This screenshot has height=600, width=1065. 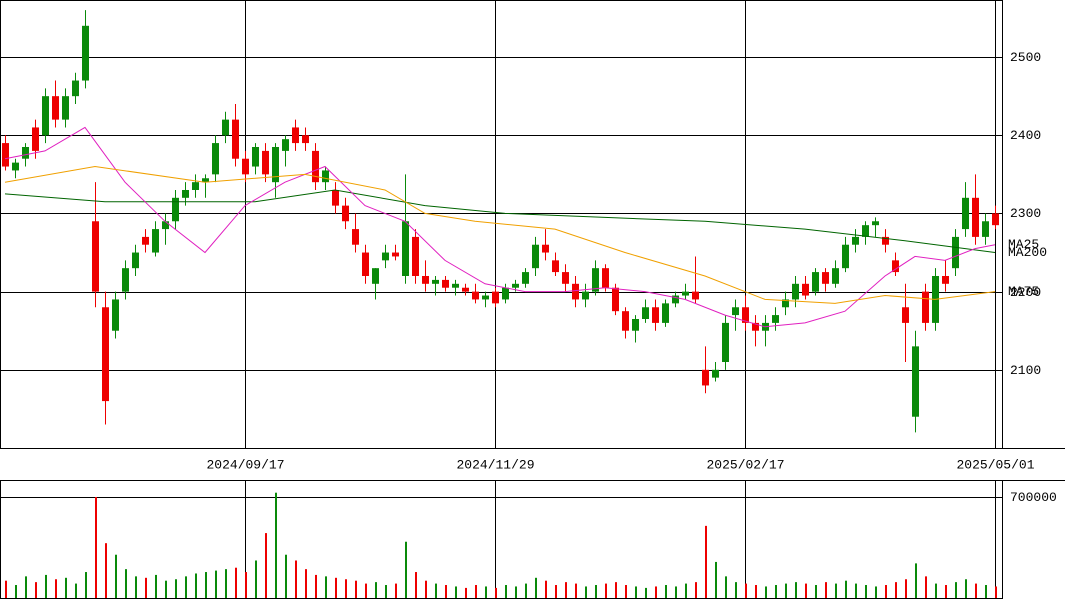 What do you see at coordinates (1025, 213) in the screenshot?
I see `y-tick-label: 2300` at bounding box center [1025, 213].